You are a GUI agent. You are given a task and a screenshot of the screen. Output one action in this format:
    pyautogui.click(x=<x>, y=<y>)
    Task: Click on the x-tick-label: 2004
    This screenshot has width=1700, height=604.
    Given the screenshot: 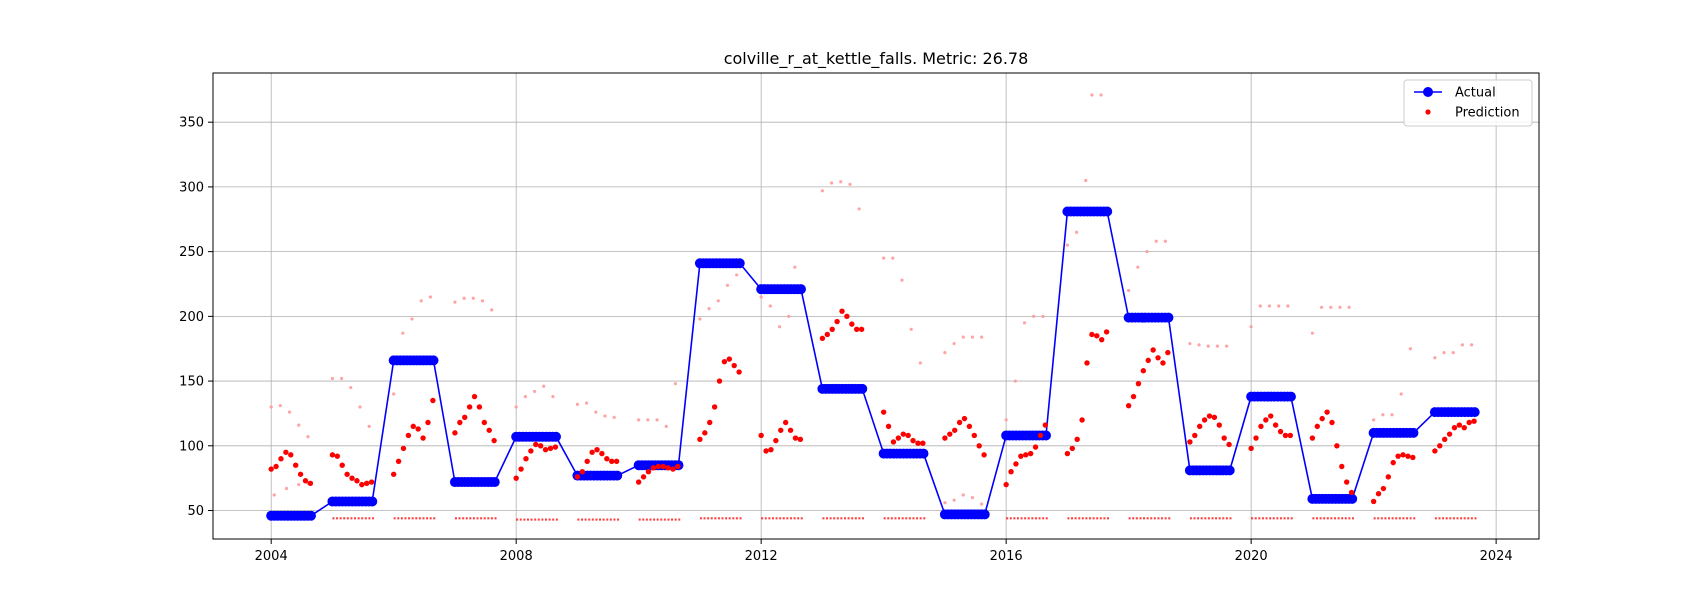 What is the action you would take?
    pyautogui.click(x=271, y=556)
    